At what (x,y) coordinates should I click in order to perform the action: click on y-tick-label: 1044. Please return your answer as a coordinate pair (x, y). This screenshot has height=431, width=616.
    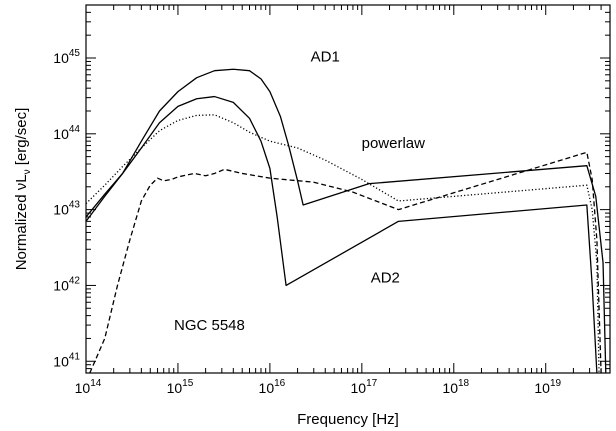
    Looking at the image, I should click on (66, 133).